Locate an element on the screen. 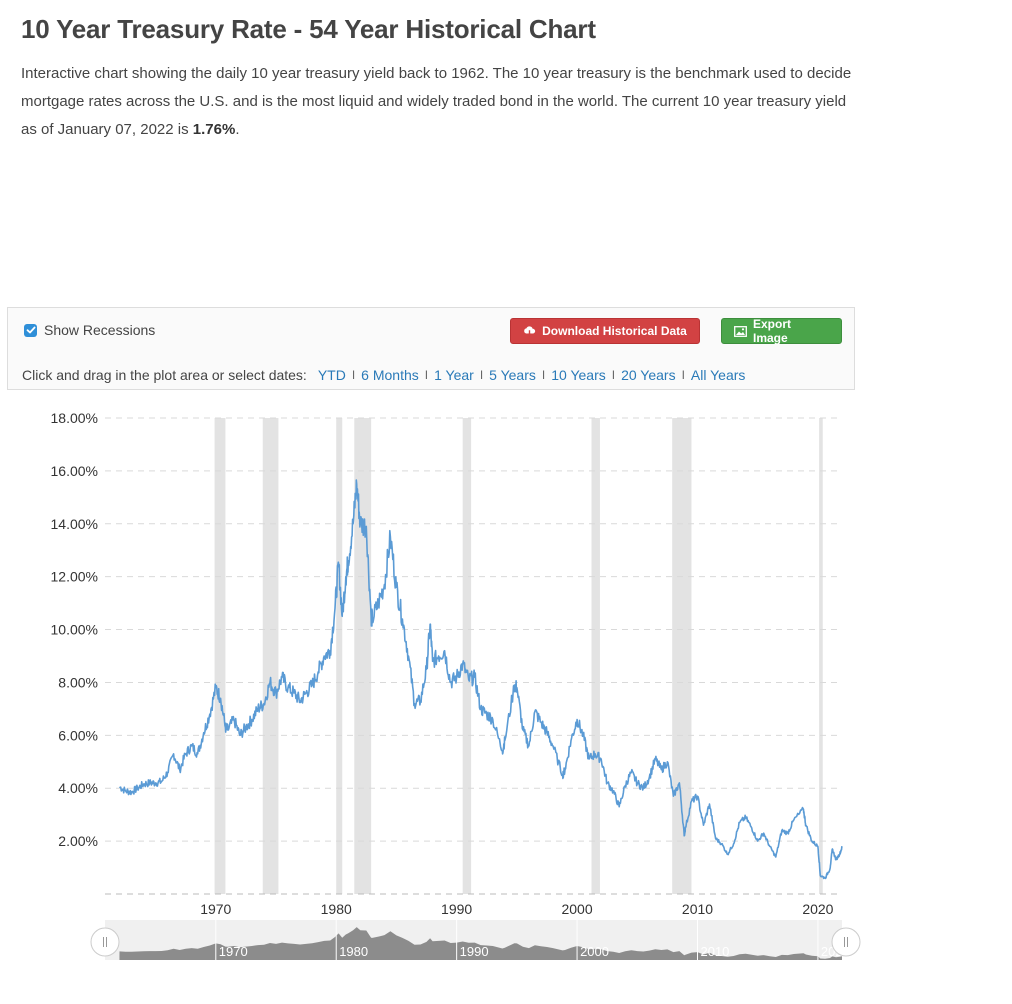 This screenshot has width=1012, height=1004. y-tick-label: 18.00% is located at coordinates (74, 418).